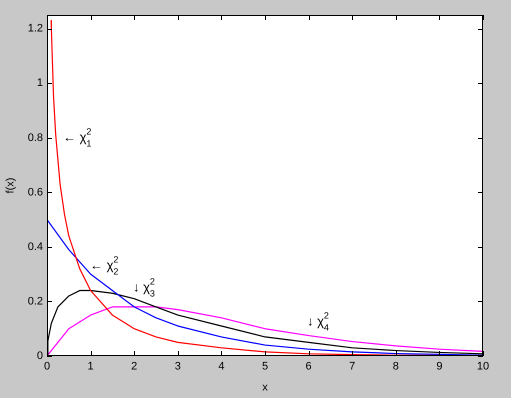  I want to click on x-tick-label: 5, so click(265, 366).